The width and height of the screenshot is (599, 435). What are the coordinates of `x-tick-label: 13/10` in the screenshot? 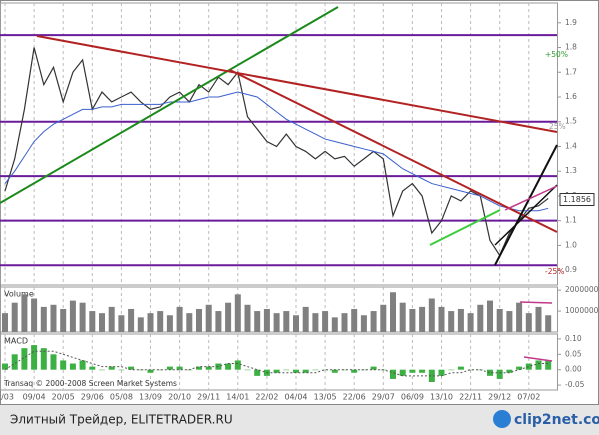 It's located at (441, 397).